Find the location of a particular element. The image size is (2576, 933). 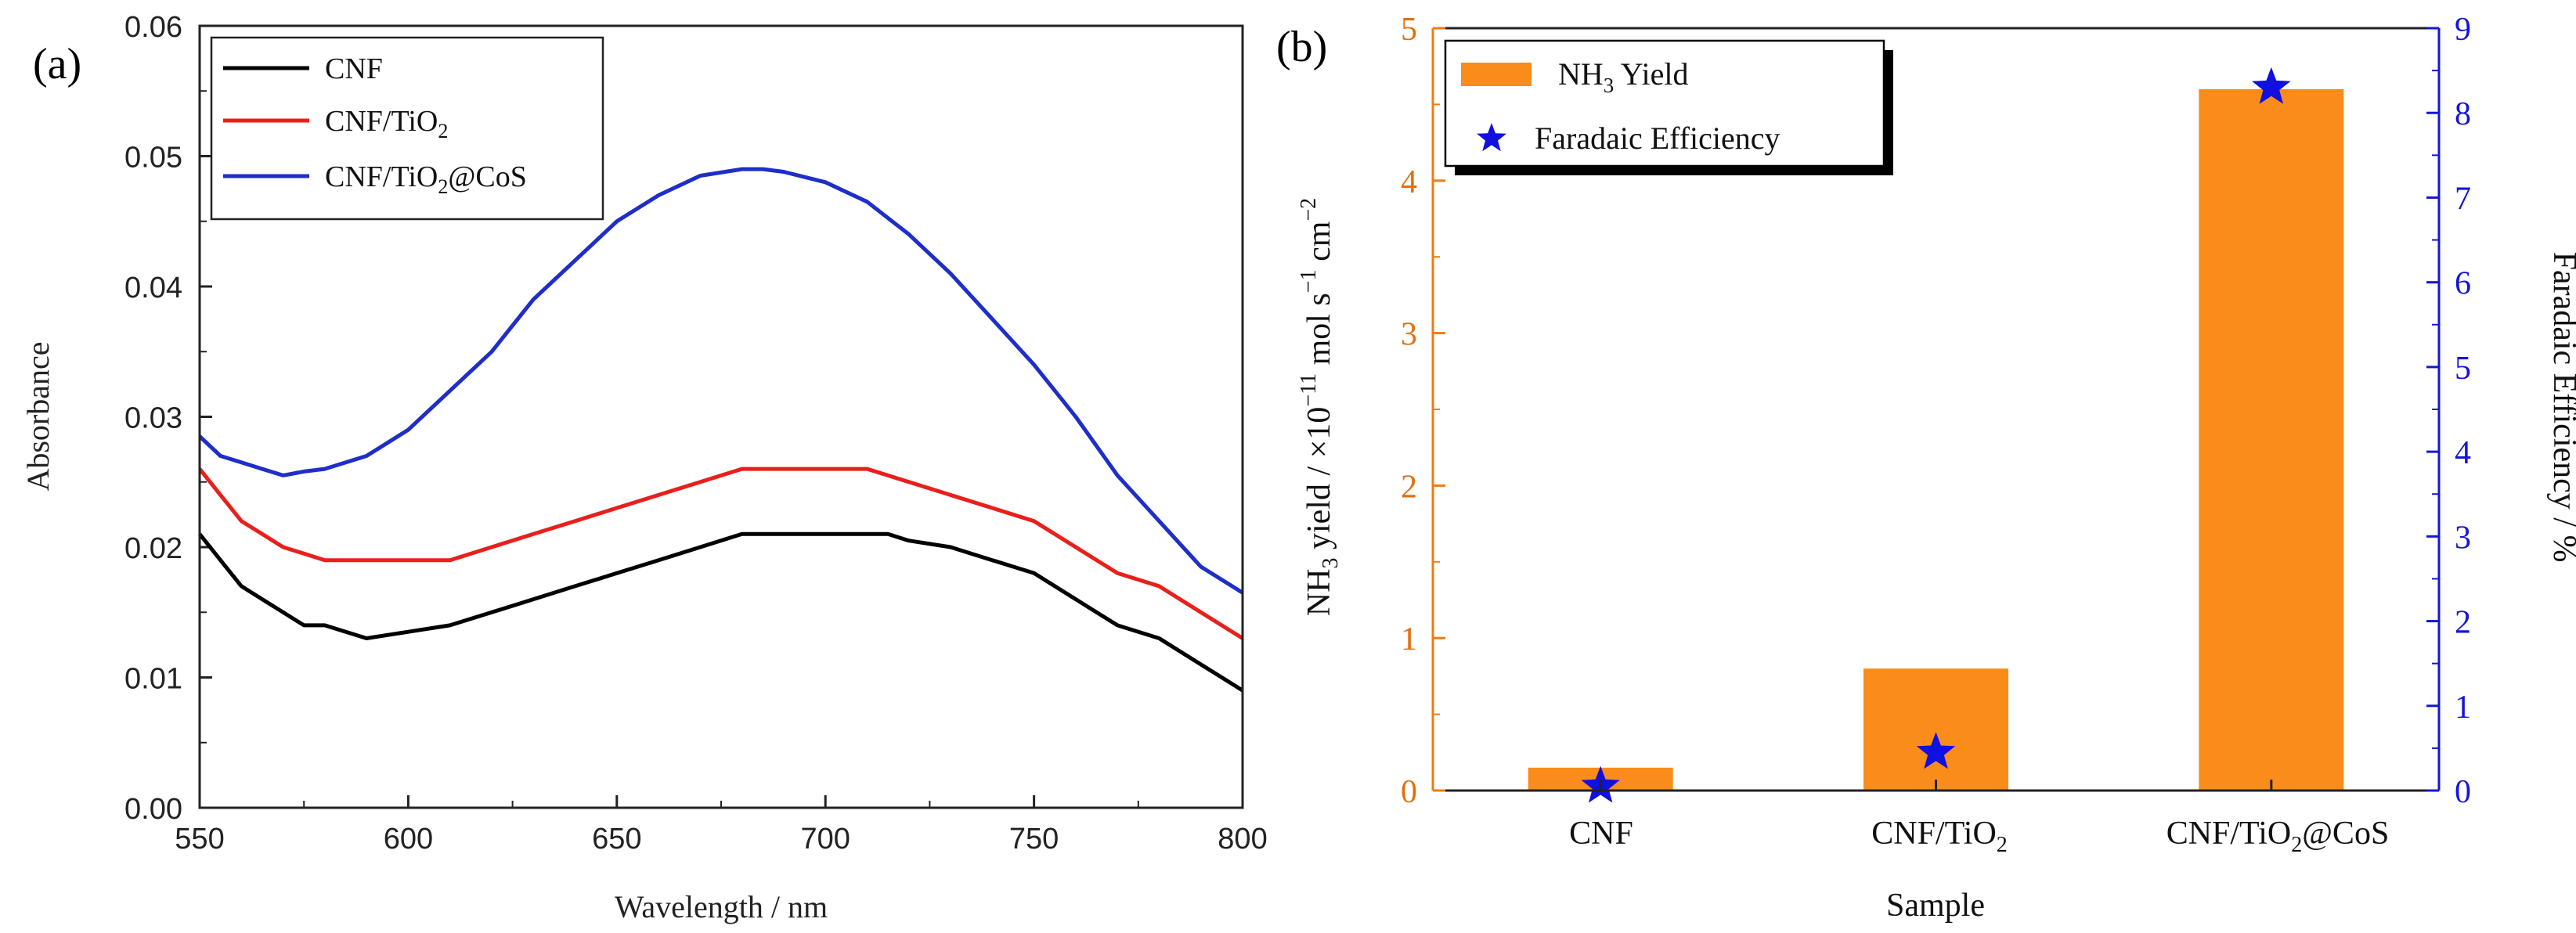

right-y-tick-label: 3 is located at coordinates (2463, 538).